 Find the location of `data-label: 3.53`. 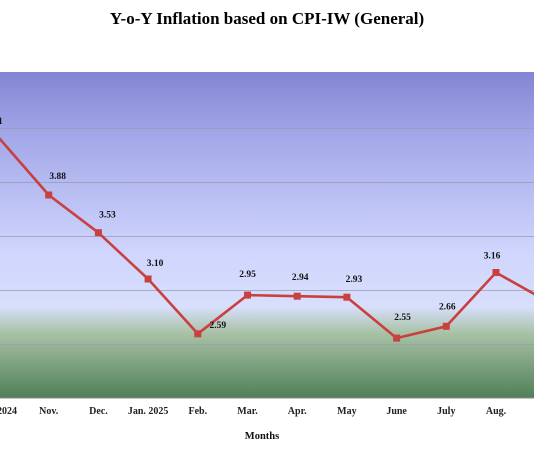

data-label: 3.53 is located at coordinates (107, 216).